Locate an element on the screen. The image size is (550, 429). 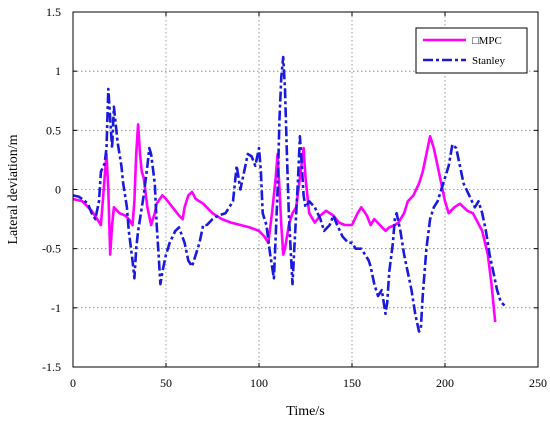
y-tick-label: -1 is located at coordinates (56, 308).